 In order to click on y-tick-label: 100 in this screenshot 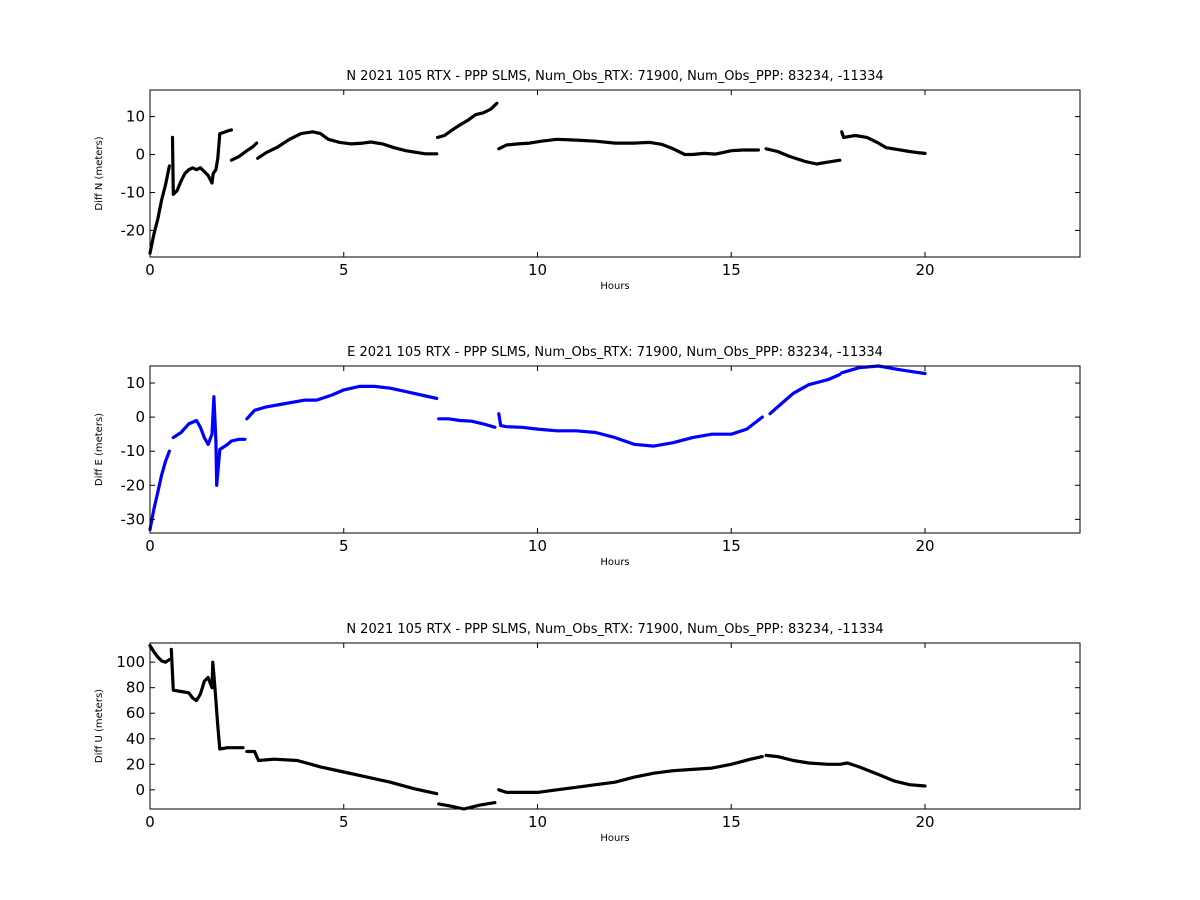, I will do `click(130, 662)`.